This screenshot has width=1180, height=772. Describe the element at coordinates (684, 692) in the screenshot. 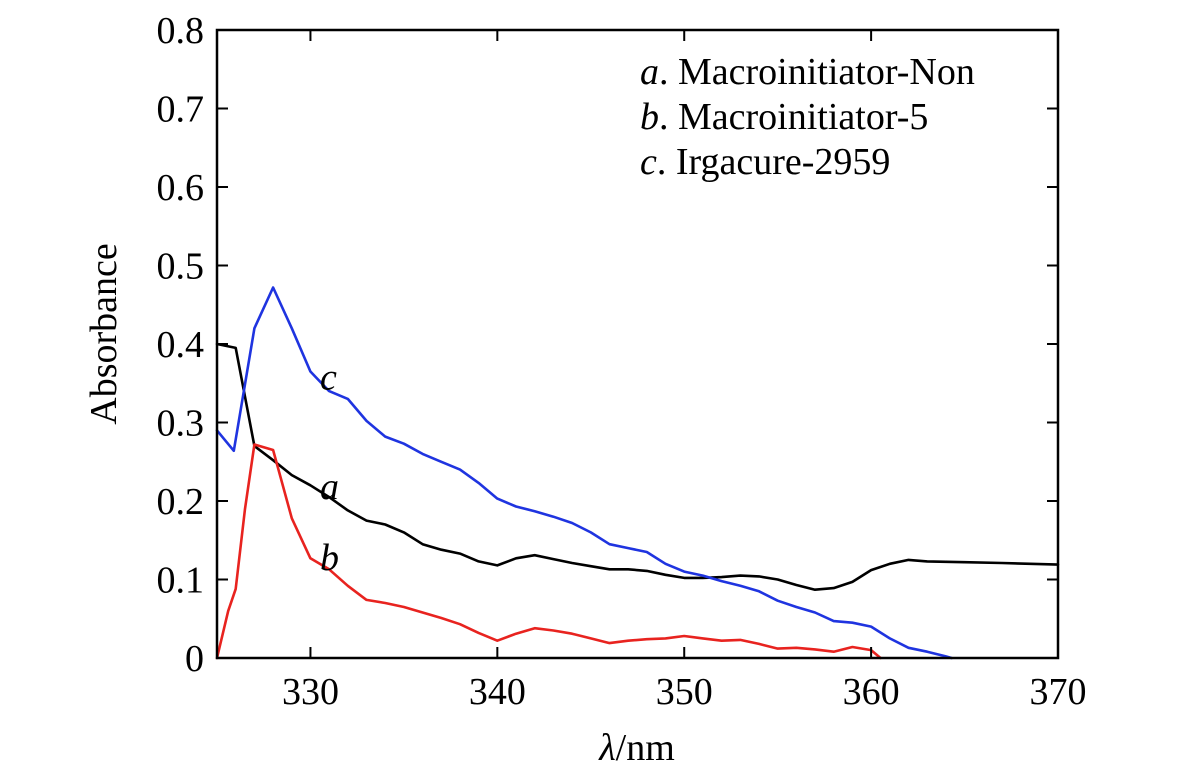

I see `x-tick-label: 350` at that location.